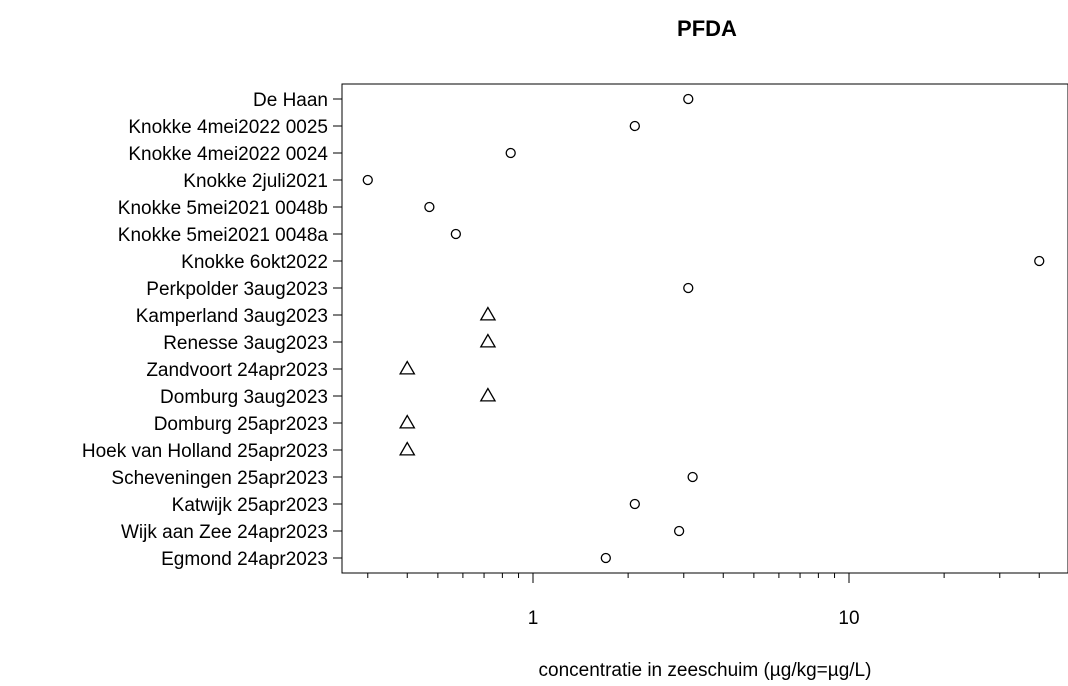  I want to click on y-tick-label: Knokke 4mei2022 0025, so click(228, 127).